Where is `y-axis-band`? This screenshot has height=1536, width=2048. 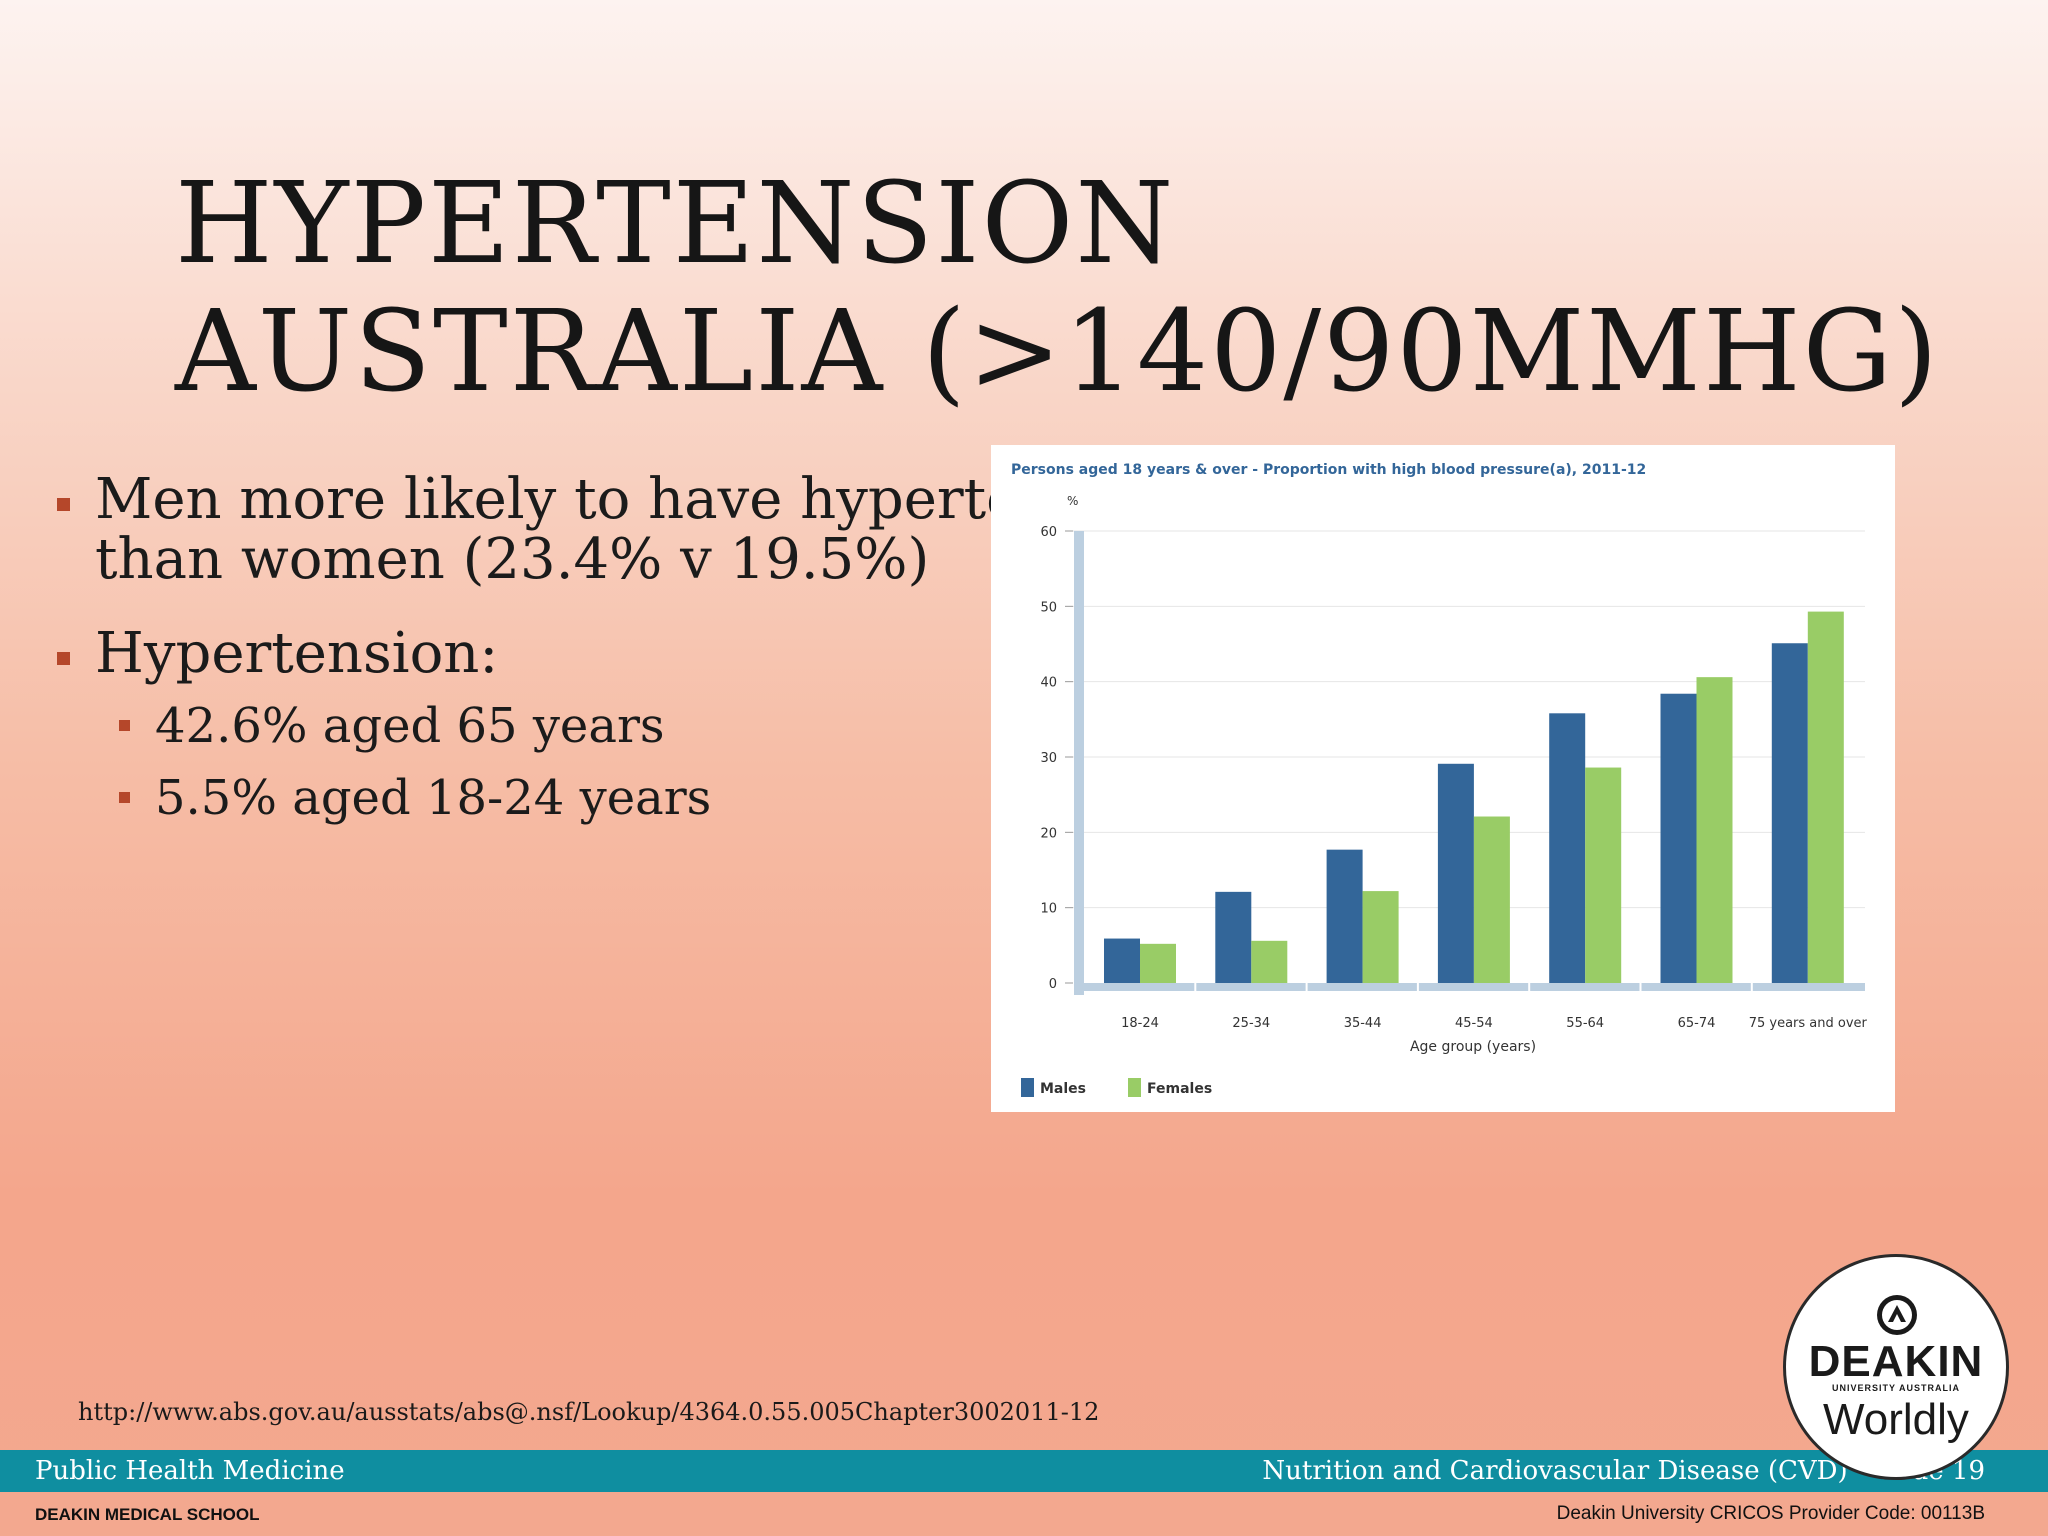 y-axis-band is located at coordinates (1079, 763).